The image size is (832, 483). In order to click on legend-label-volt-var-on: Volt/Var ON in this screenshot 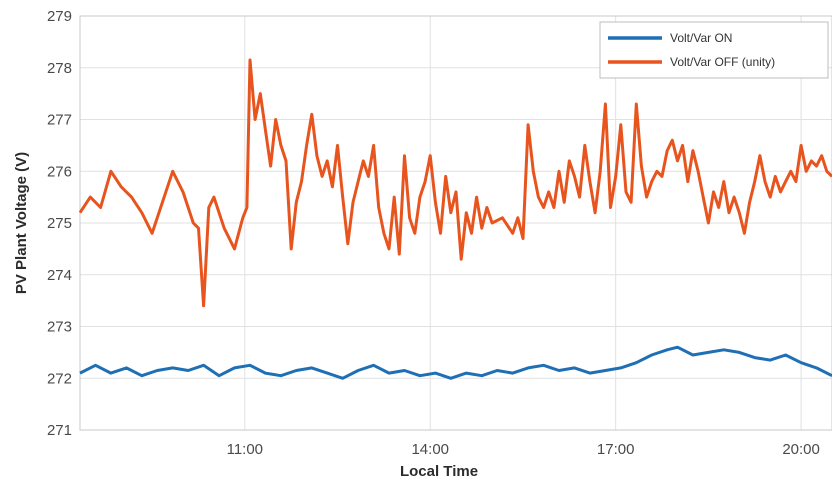, I will do `click(701, 38)`.